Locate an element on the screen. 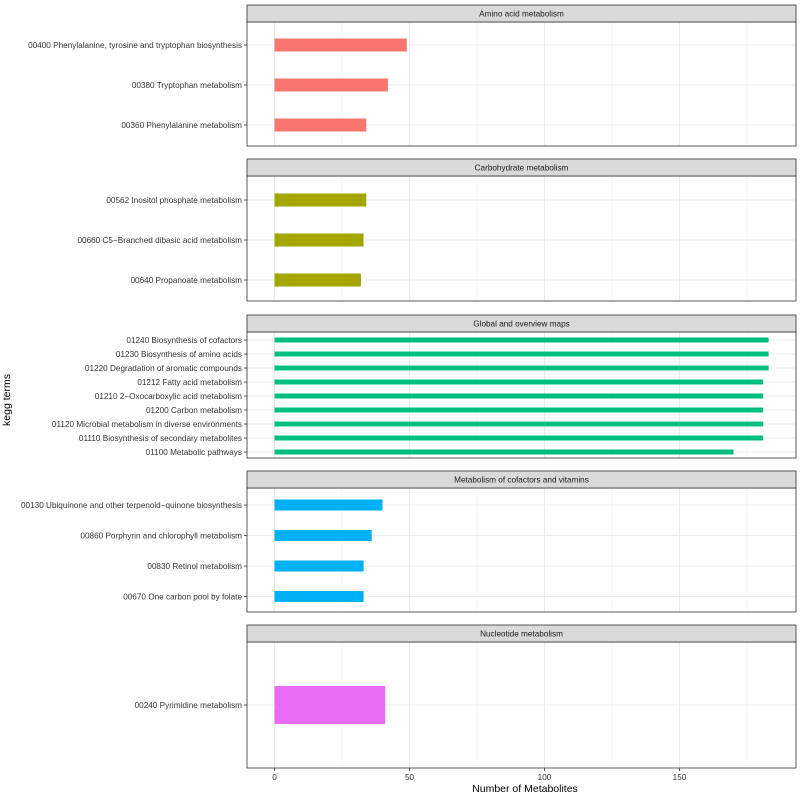 The height and width of the screenshot is (800, 800). y-tick-label: 01212 Fatty acid metabolism is located at coordinates (189, 382).